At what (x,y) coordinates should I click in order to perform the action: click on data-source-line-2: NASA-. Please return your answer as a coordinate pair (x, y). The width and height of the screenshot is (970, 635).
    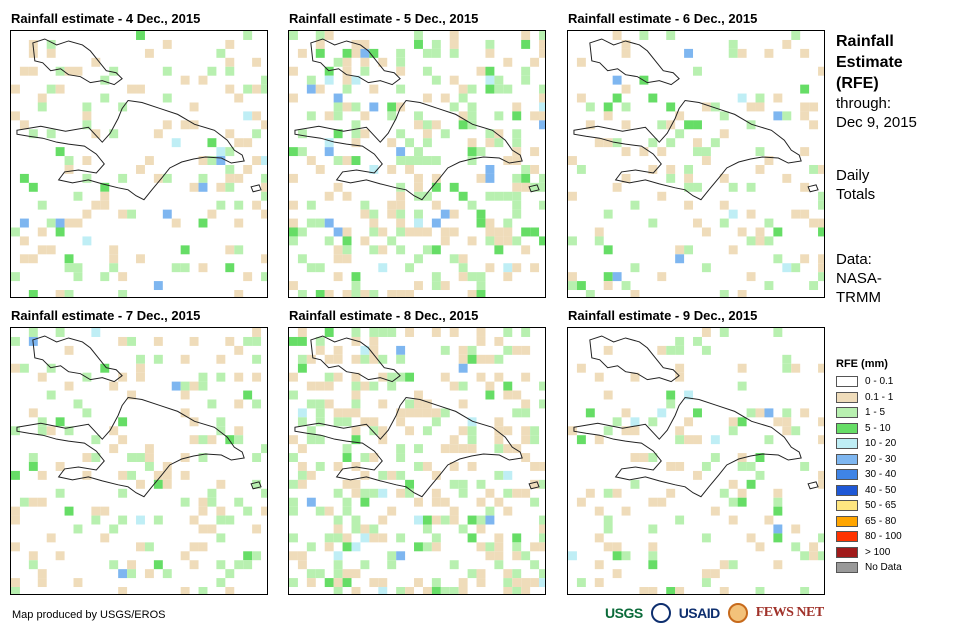
    Looking at the image, I should click on (859, 278).